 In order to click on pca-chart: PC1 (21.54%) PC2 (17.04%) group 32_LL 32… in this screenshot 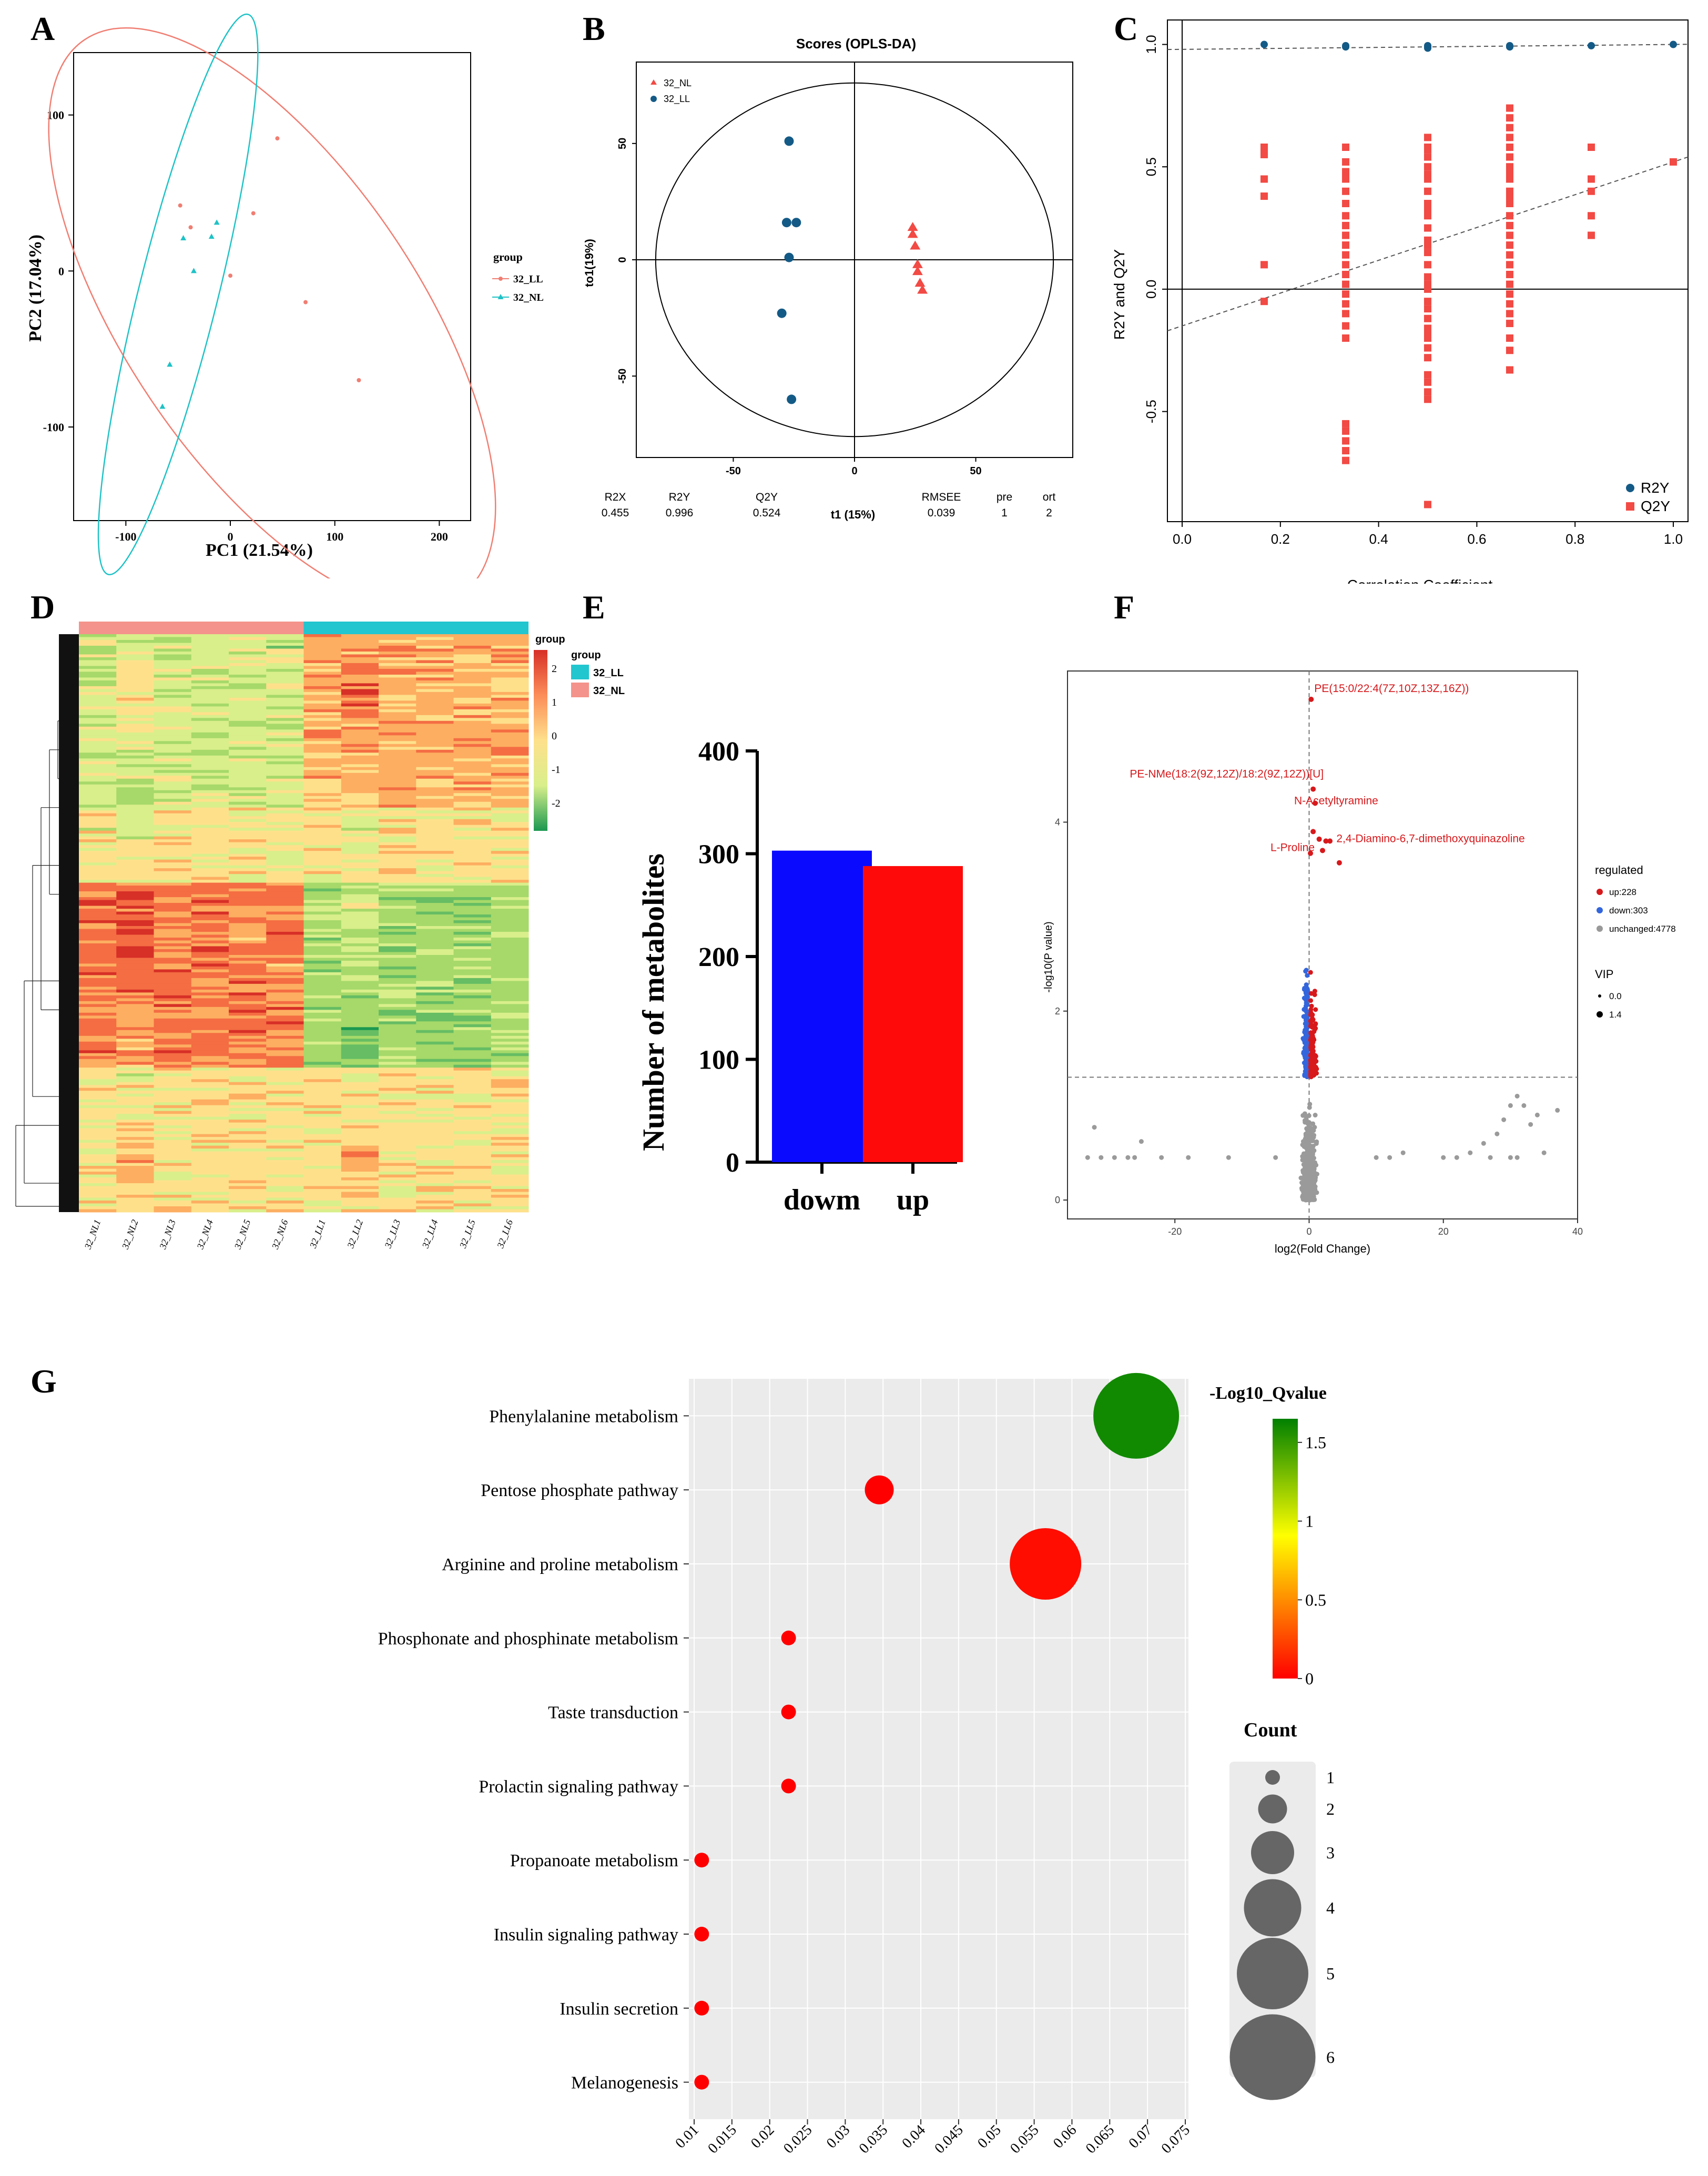, I will do `click(285, 295)`.